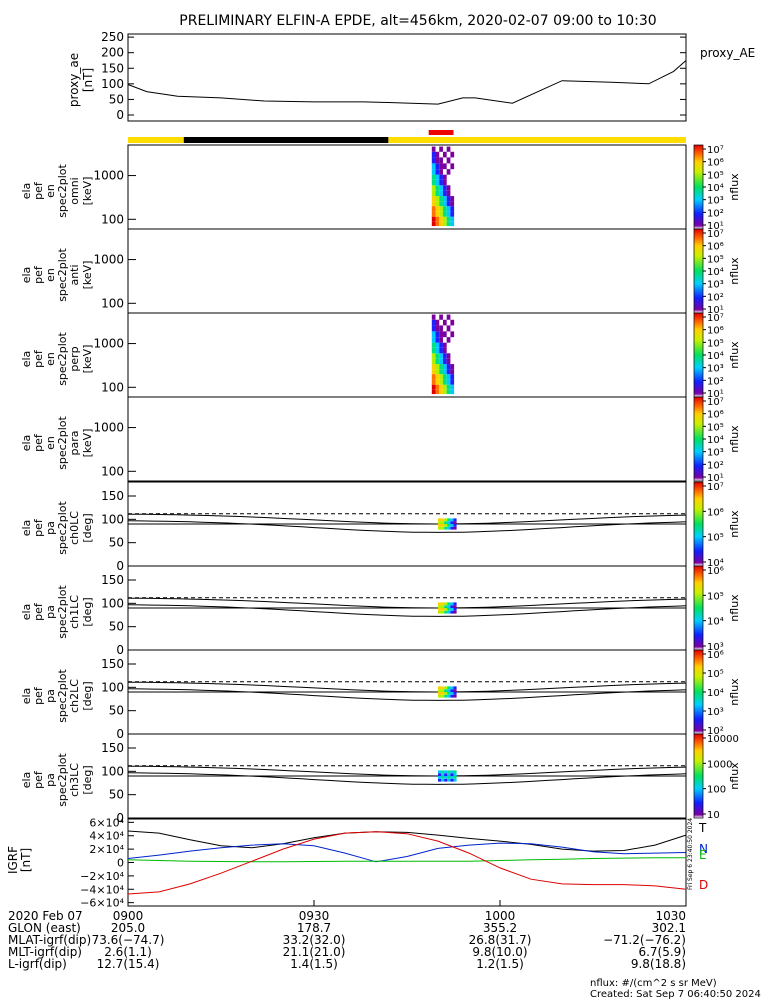  What do you see at coordinates (120, 863) in the screenshot?
I see `igrf-ytick-label: 0` at bounding box center [120, 863].